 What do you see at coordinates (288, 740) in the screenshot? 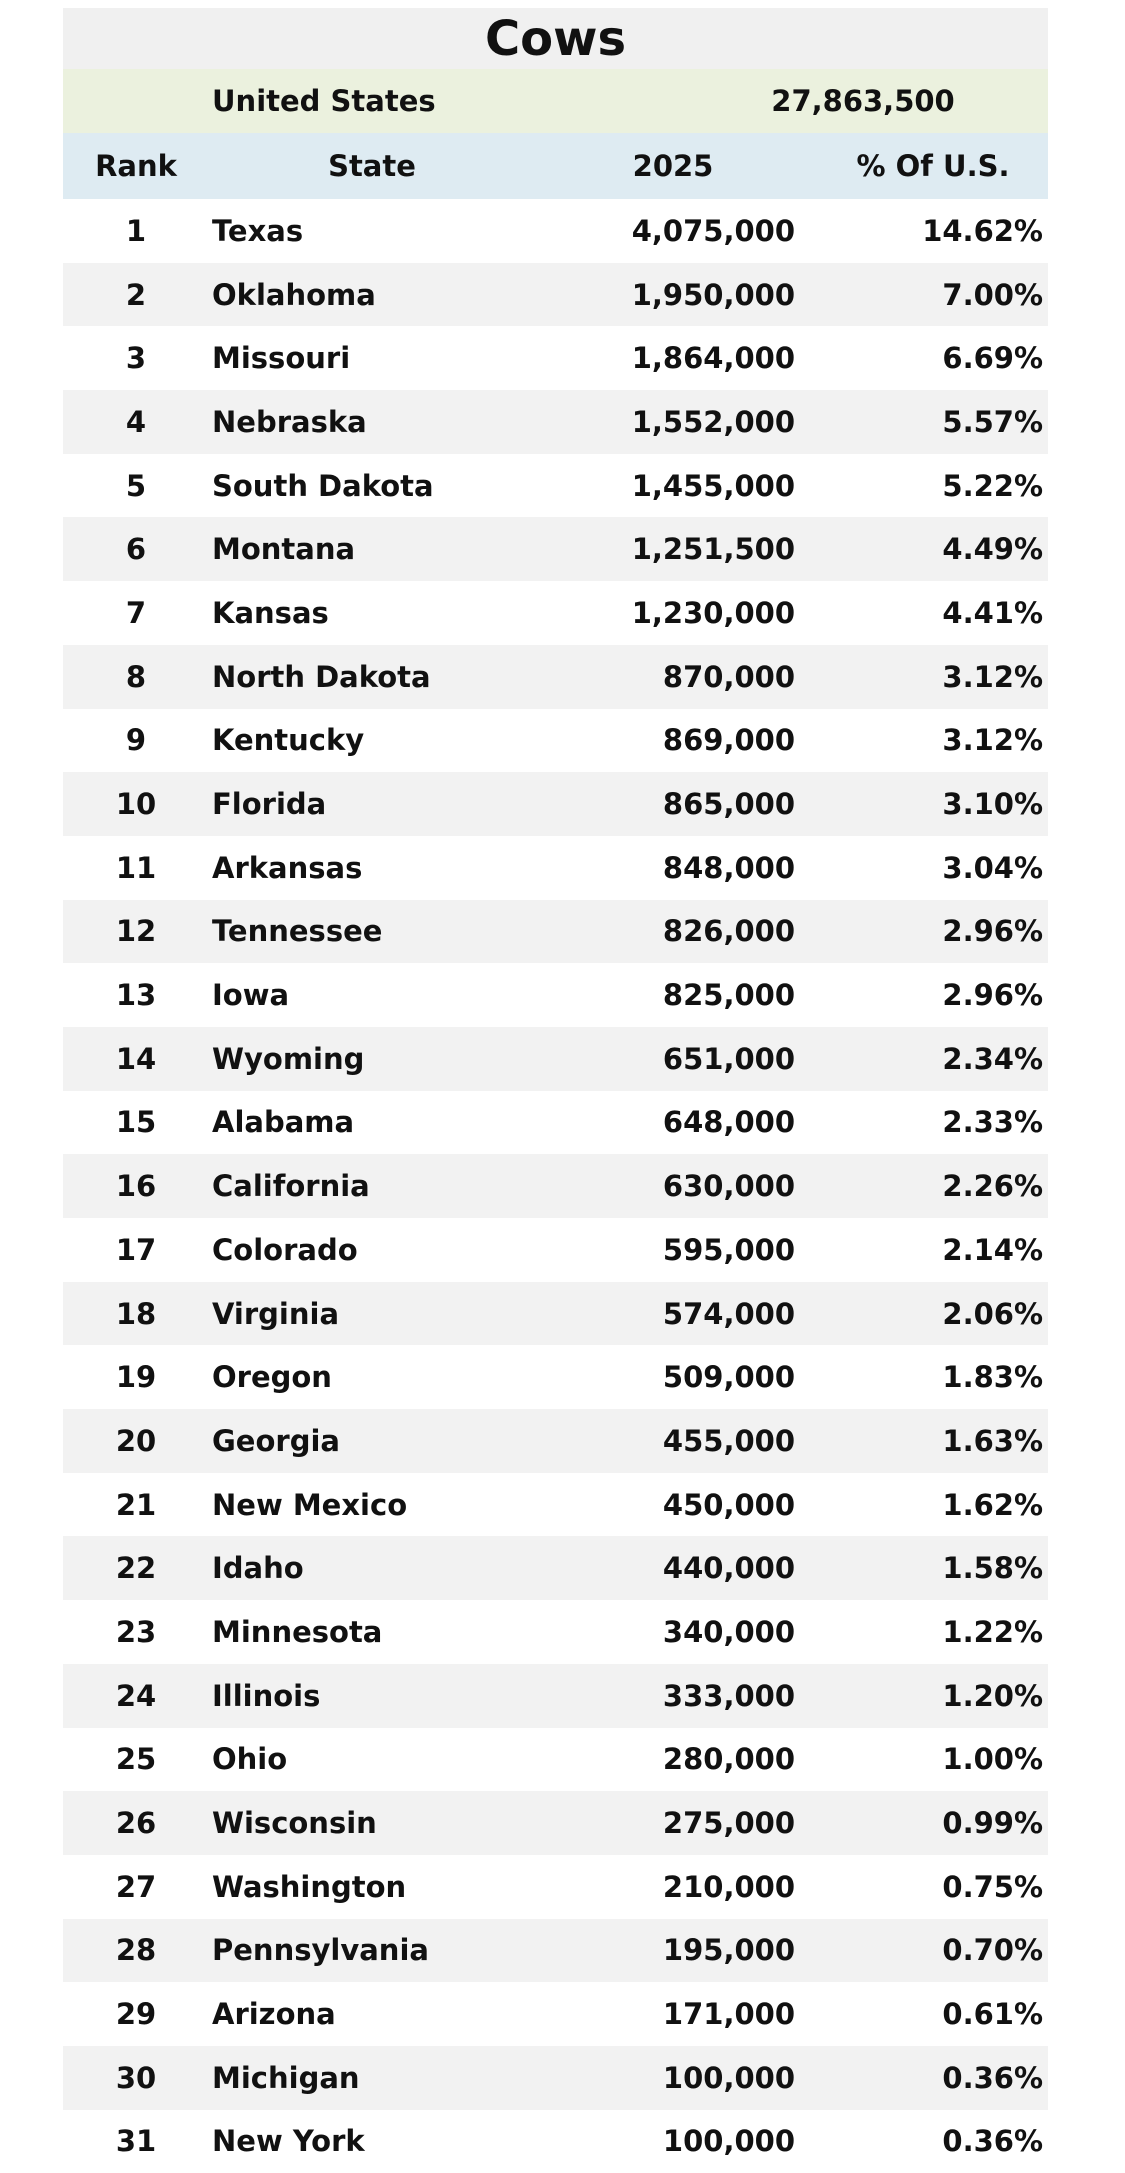
I see `state-cell: Kentucky` at bounding box center [288, 740].